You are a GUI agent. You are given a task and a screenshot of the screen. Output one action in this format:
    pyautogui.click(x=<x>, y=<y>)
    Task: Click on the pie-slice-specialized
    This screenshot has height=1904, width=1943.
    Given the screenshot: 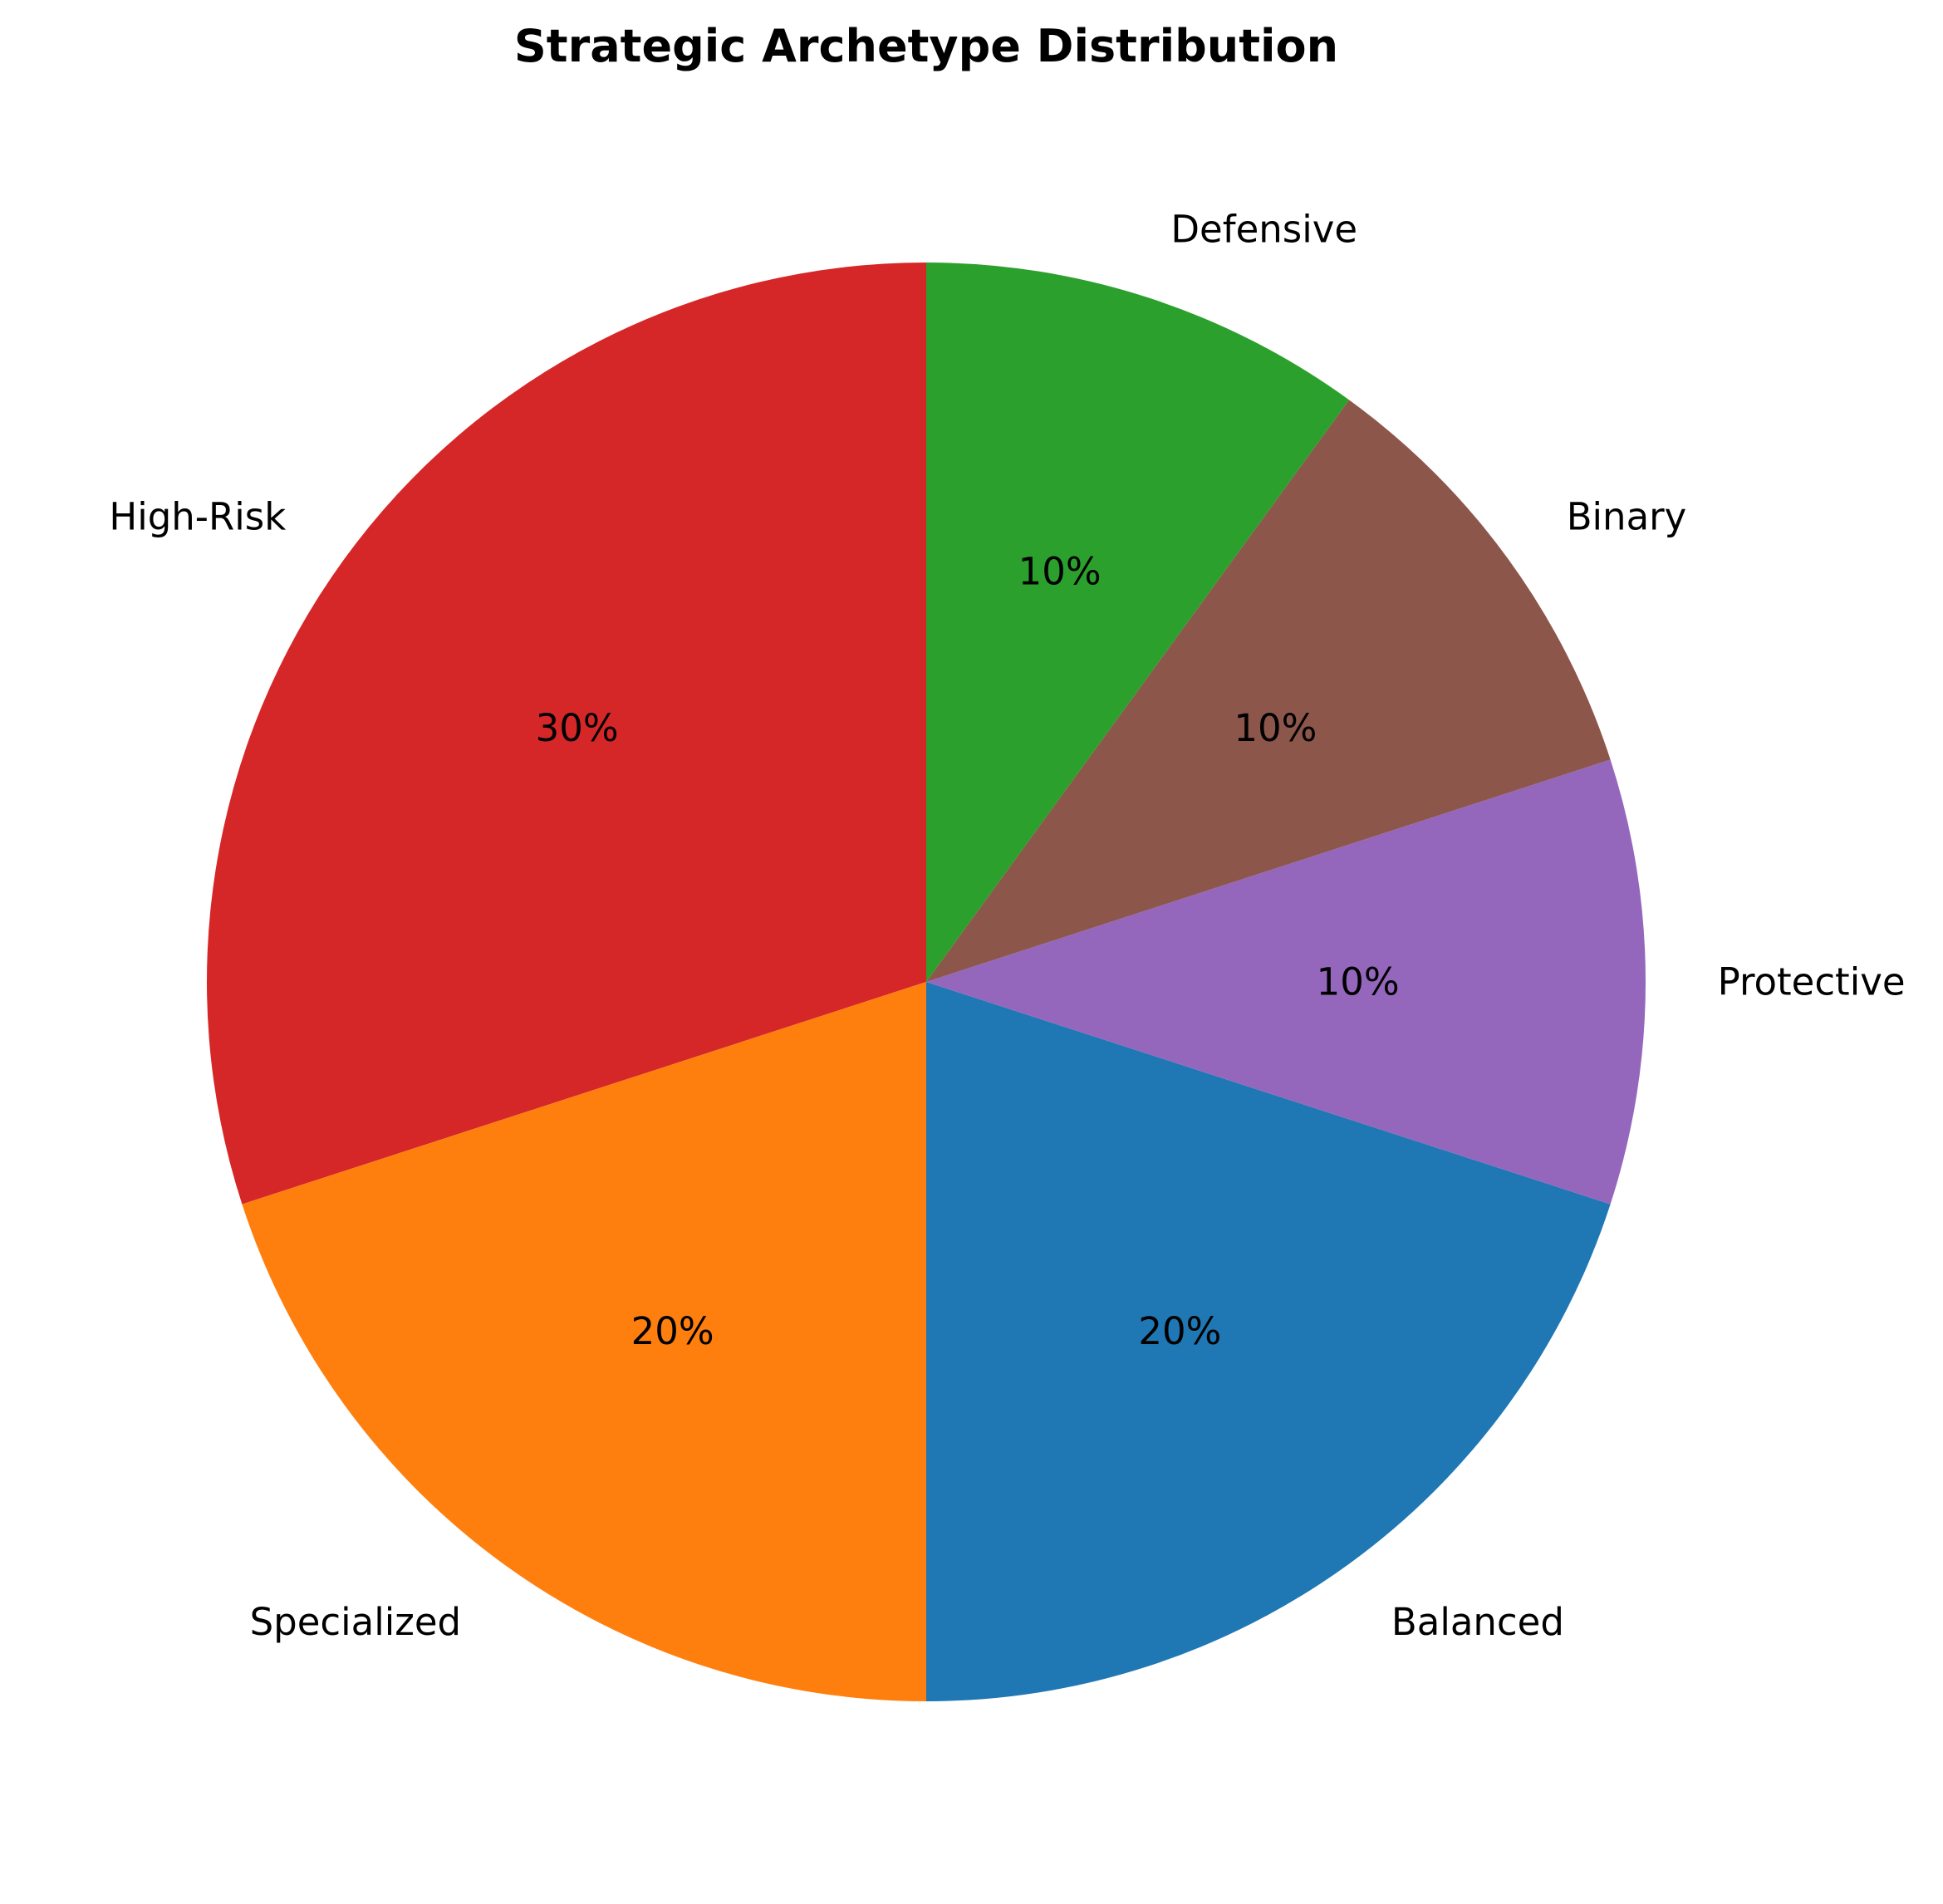 What is the action you would take?
    pyautogui.click(x=584, y=1341)
    